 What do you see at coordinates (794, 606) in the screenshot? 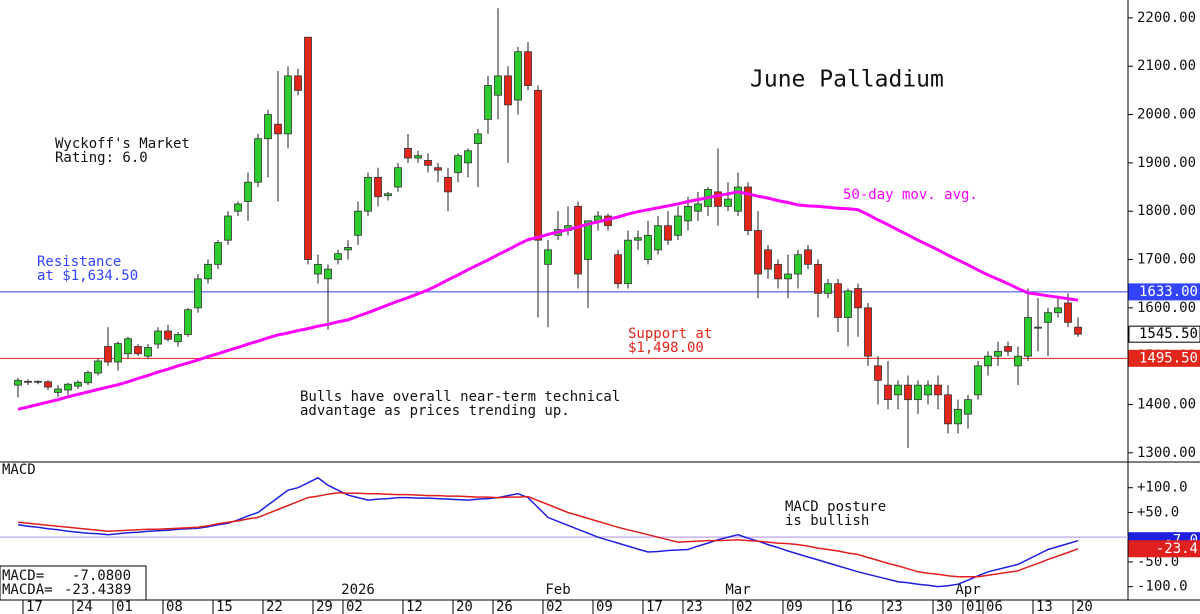
I see `x-tick-label: 09` at bounding box center [794, 606].